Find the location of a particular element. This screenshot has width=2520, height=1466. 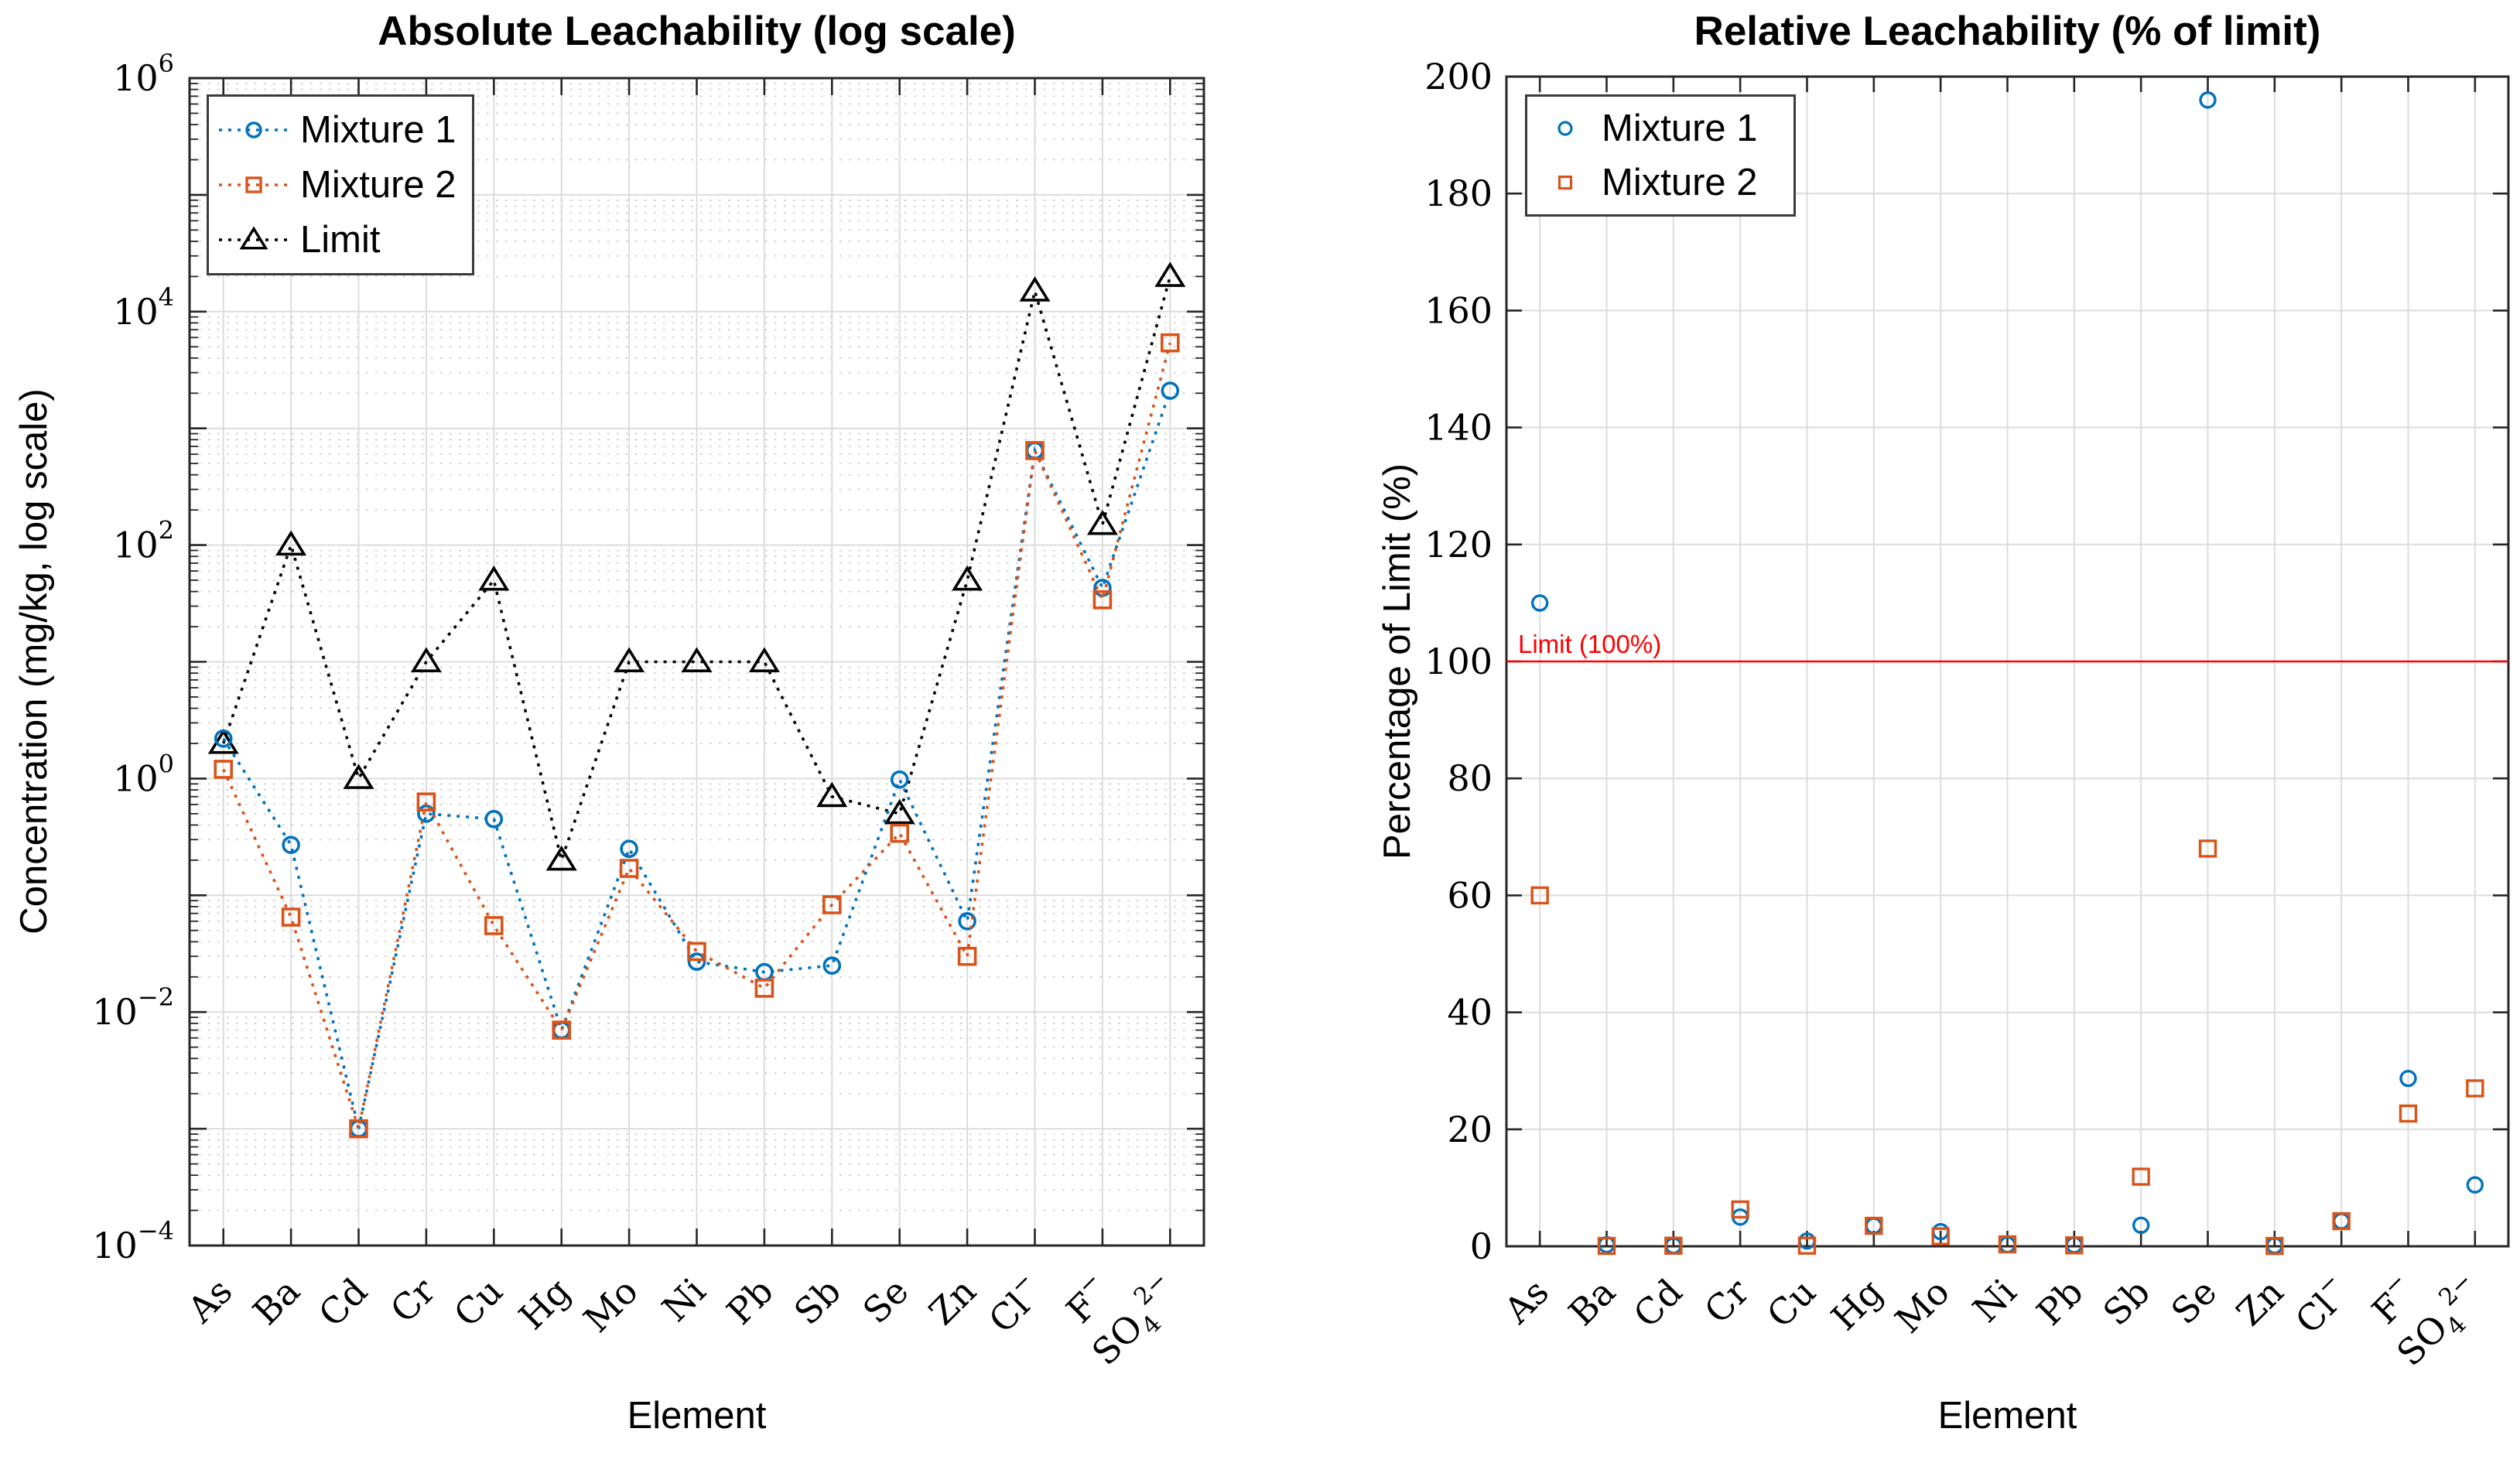

x-tick-label: As is located at coordinates (1527, 1301).